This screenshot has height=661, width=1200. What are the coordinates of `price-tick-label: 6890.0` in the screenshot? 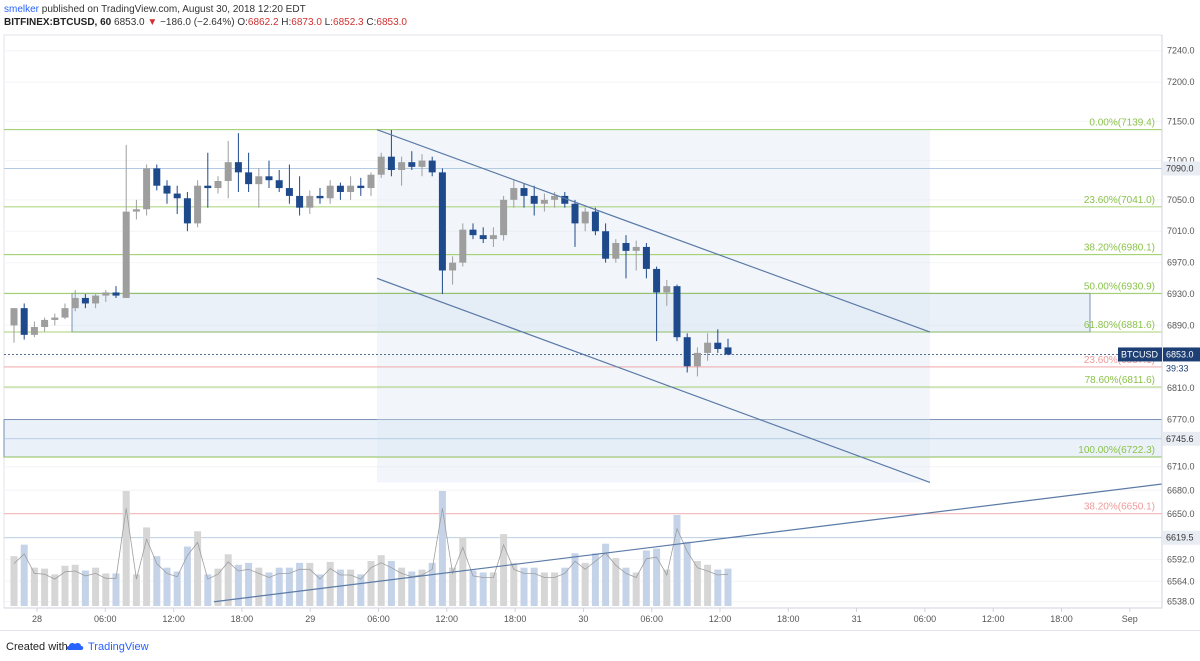 It's located at (1181, 325).